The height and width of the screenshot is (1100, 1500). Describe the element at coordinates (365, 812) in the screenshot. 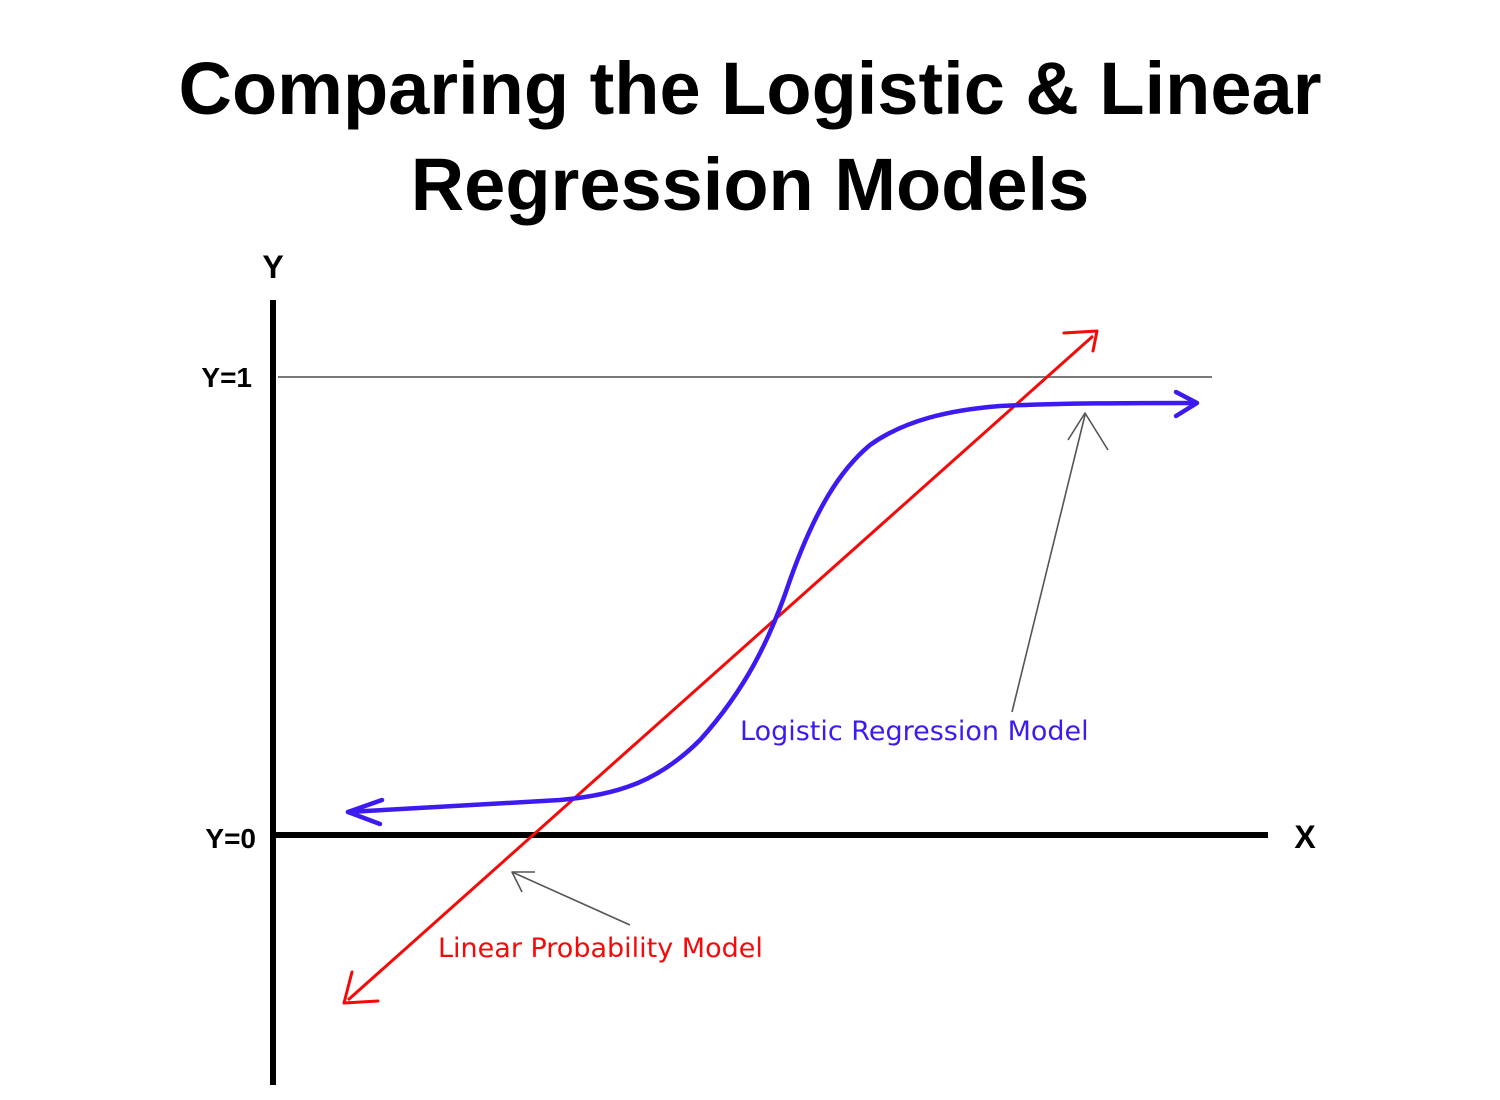

I see `logistic-left-arrowhead` at that location.